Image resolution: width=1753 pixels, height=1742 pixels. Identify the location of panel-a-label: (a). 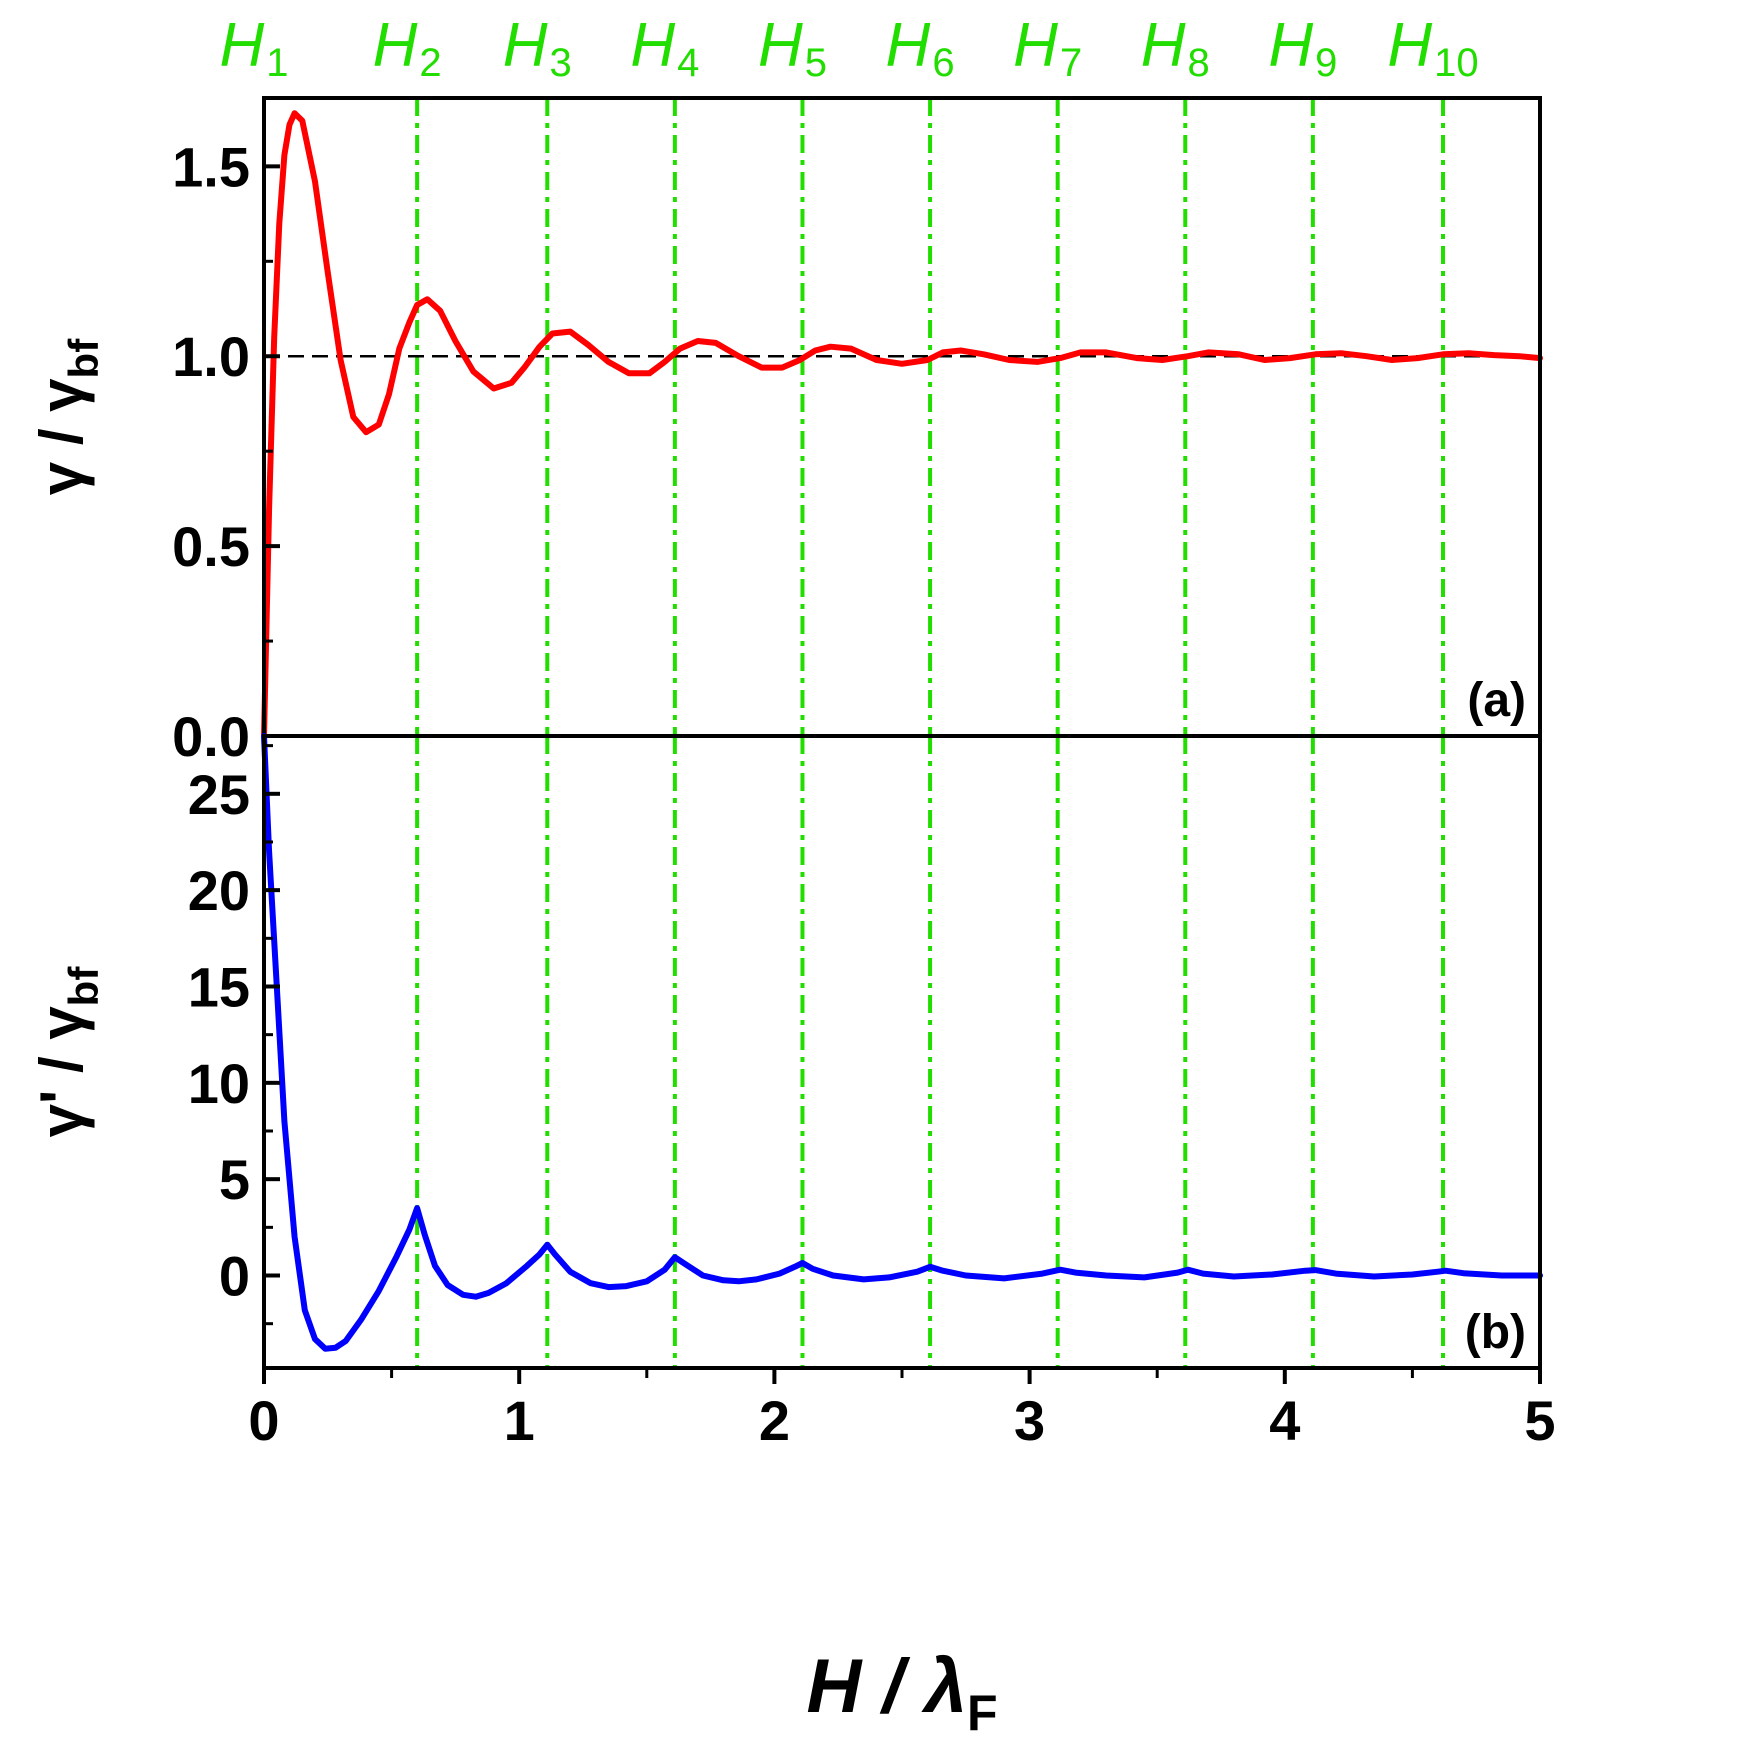
(1496, 700).